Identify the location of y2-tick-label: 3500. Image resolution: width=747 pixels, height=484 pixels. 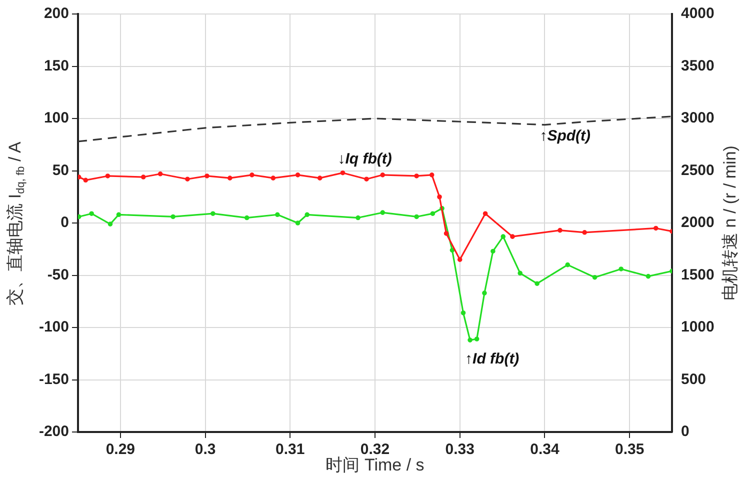
(697, 65).